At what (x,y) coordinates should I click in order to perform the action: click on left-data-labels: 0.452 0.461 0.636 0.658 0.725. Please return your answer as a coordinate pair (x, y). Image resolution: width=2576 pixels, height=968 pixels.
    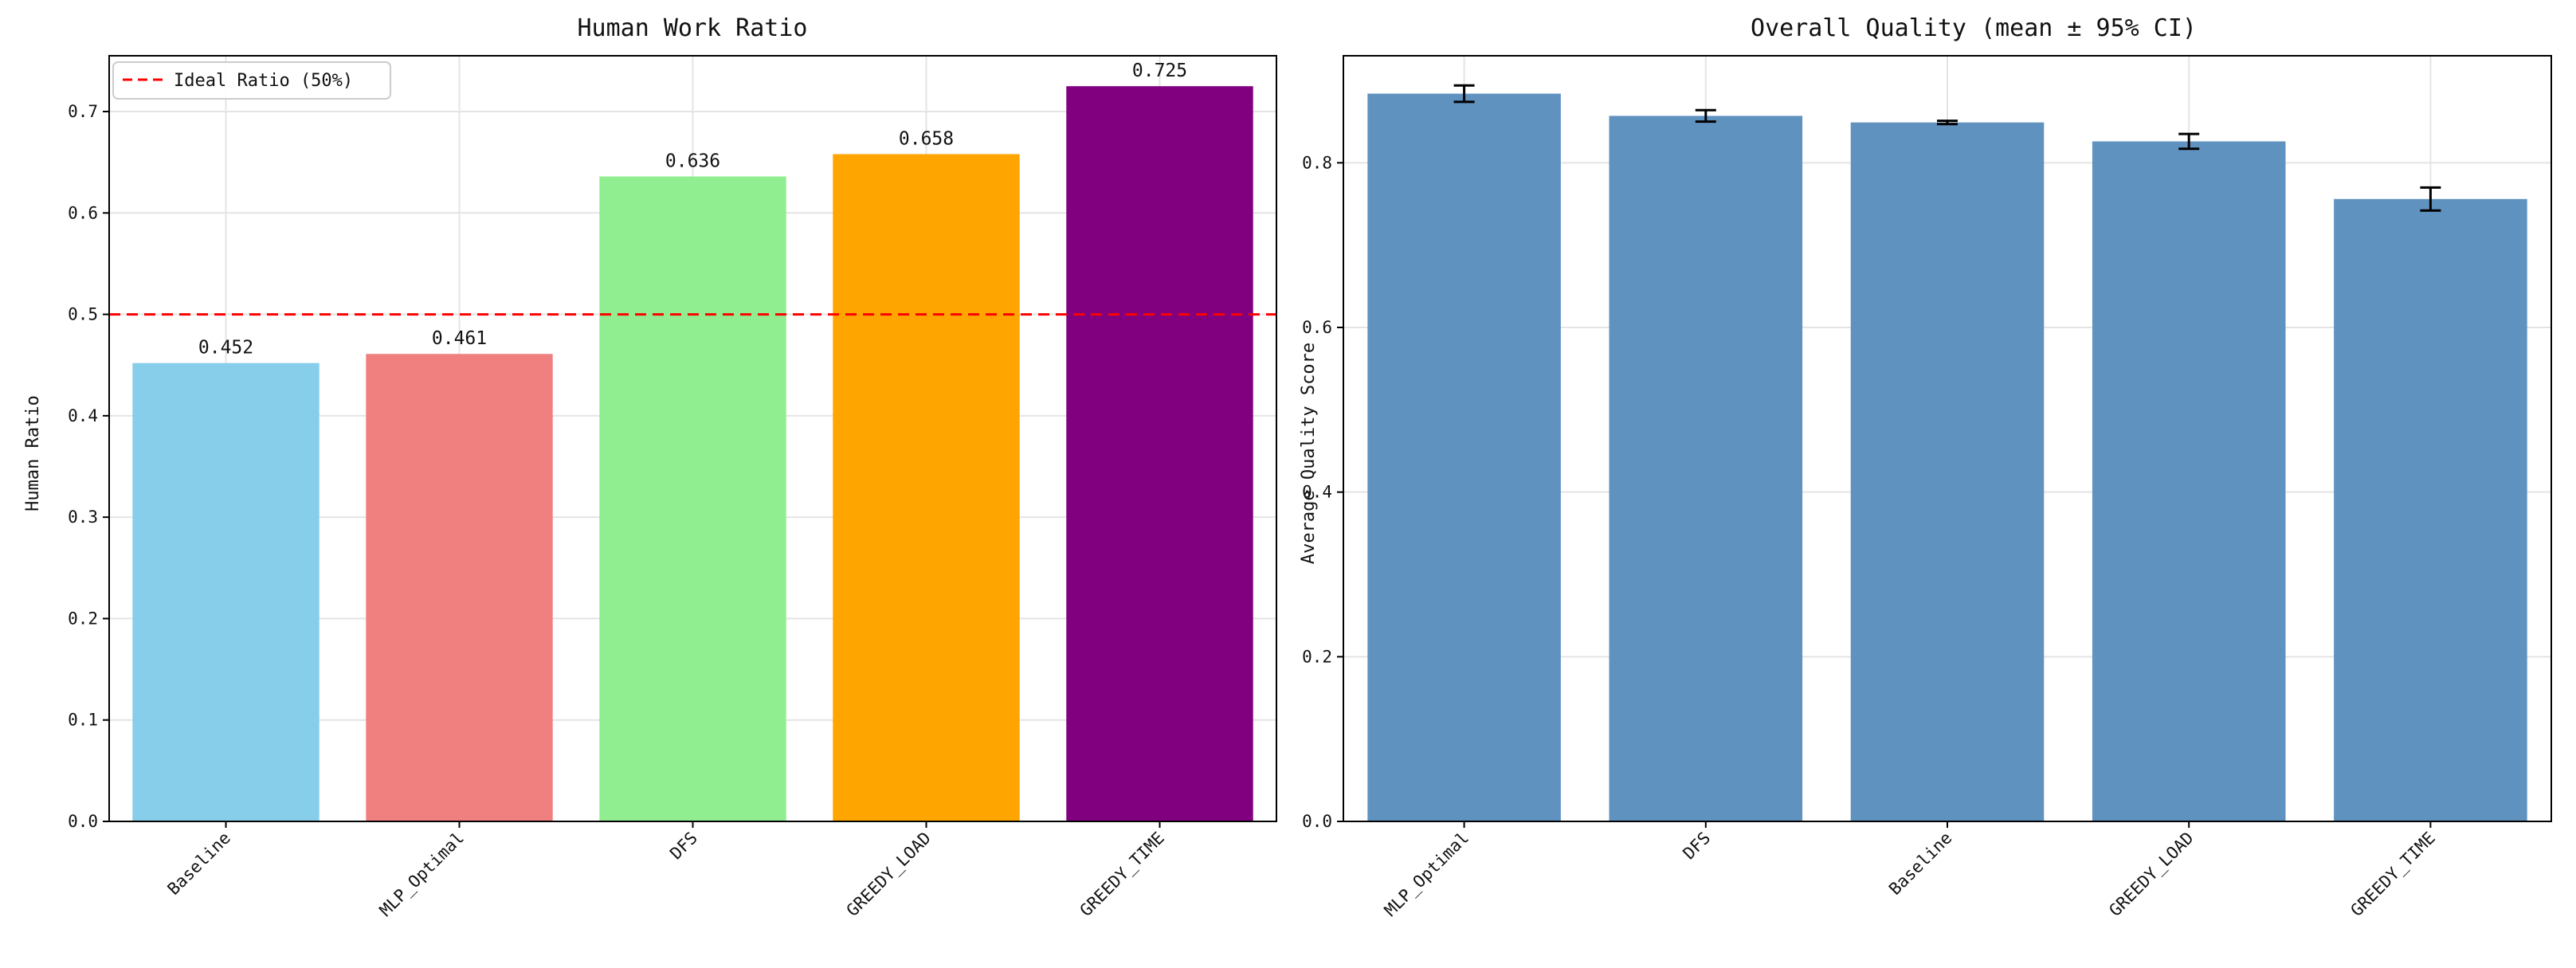
    Looking at the image, I should click on (692, 210).